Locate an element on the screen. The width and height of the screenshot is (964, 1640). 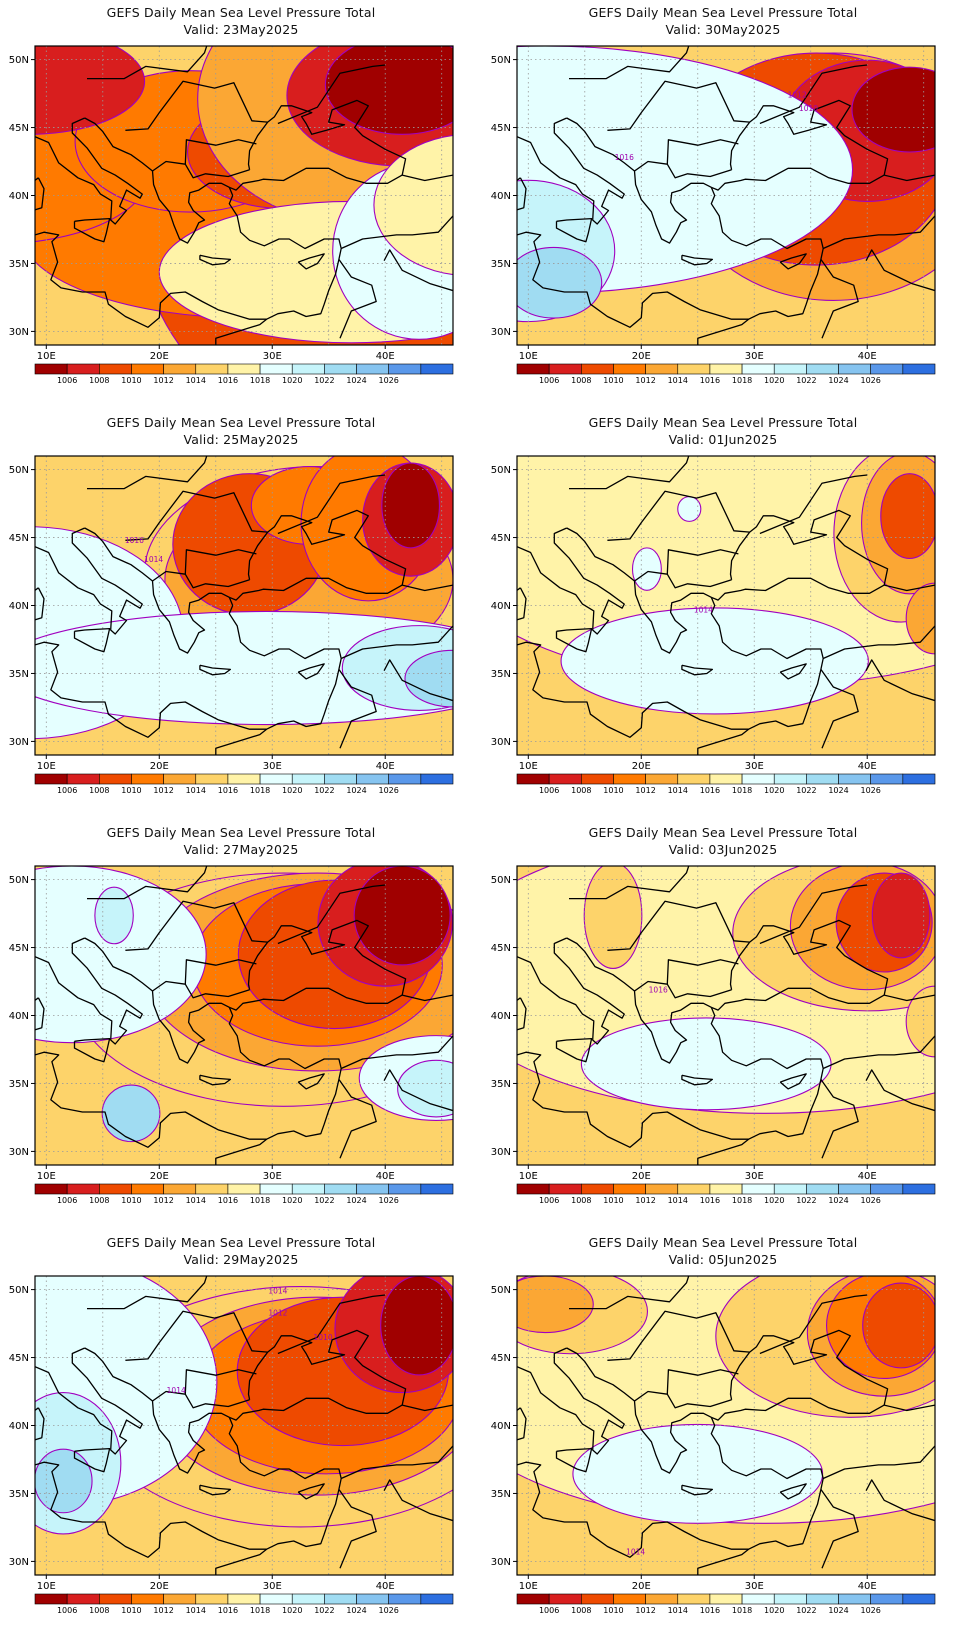
colorbar-label: 1024 is located at coordinates (838, 380).